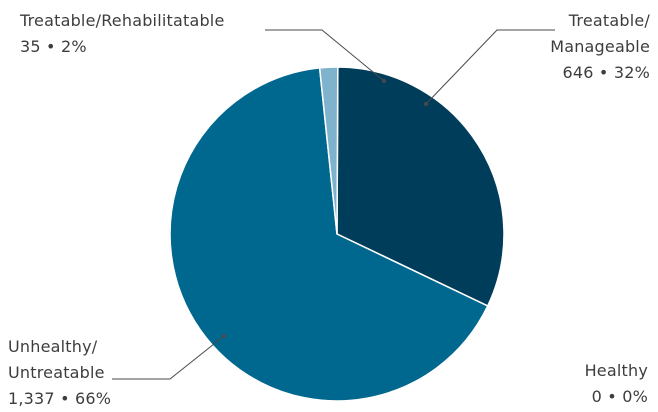  What do you see at coordinates (384, 81) in the screenshot?
I see `leader-dot-rehab` at bounding box center [384, 81].